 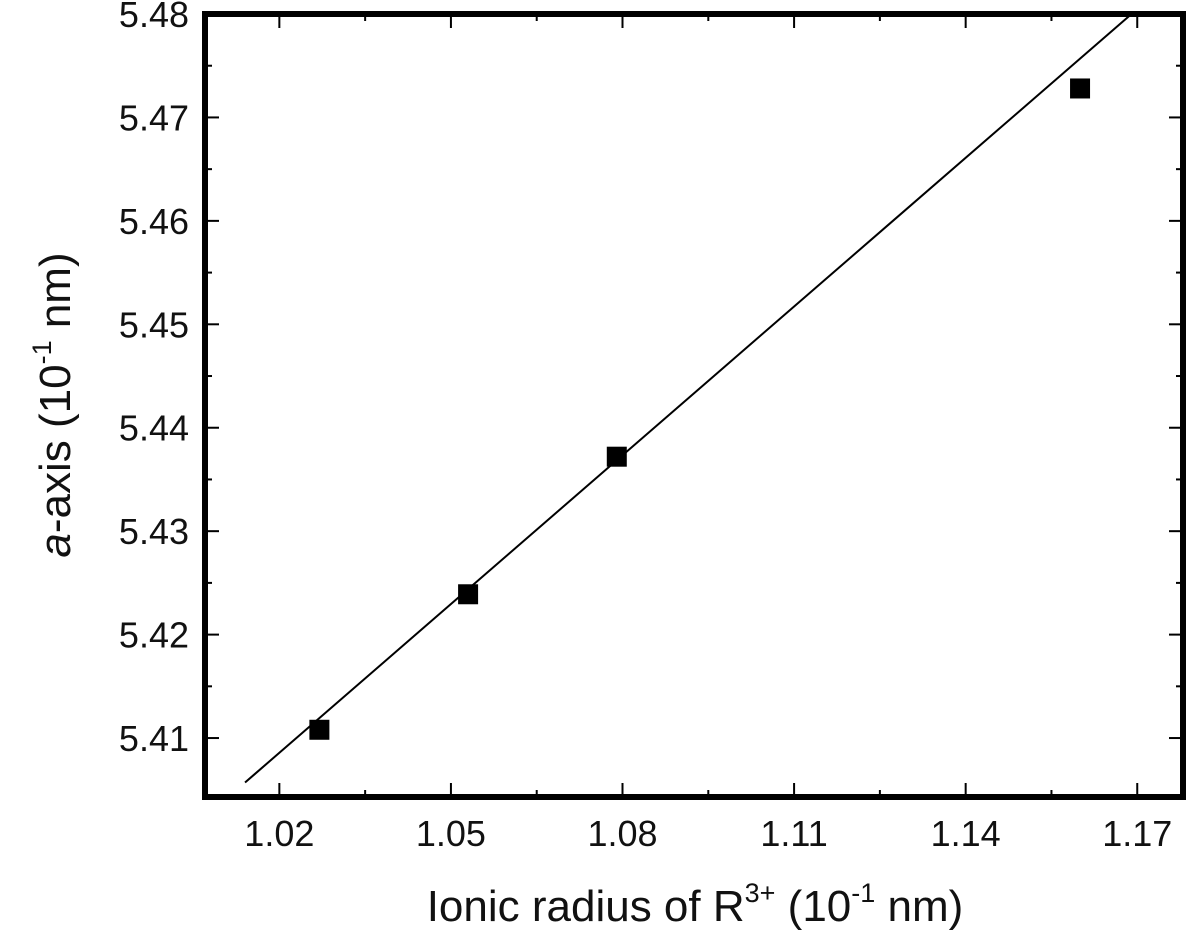 I want to click on y-axis-label: a-axis (10-1 nm), so click(x=53, y=404).